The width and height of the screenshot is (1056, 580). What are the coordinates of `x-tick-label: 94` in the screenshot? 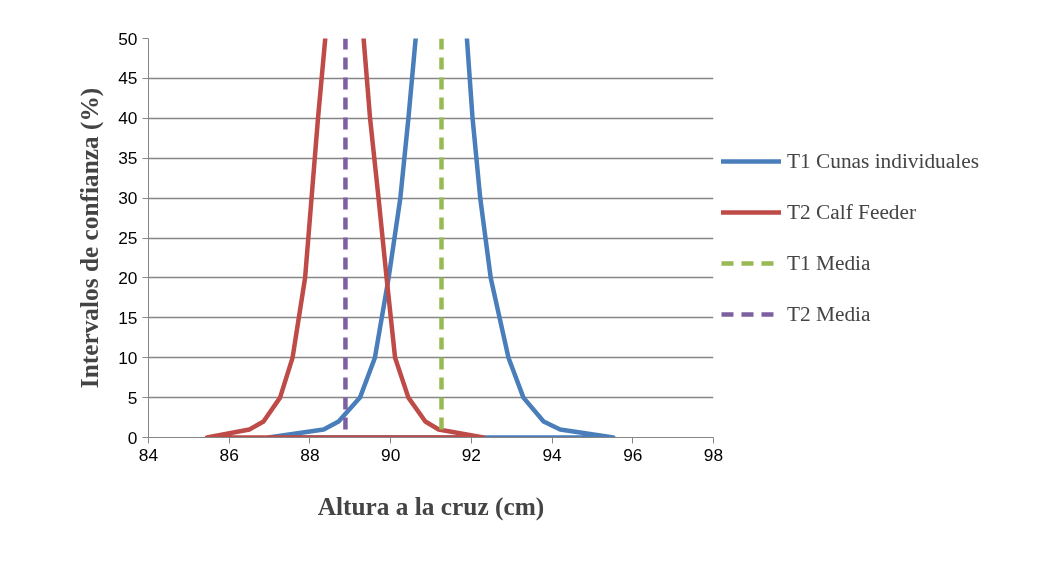 It's located at (552, 454).